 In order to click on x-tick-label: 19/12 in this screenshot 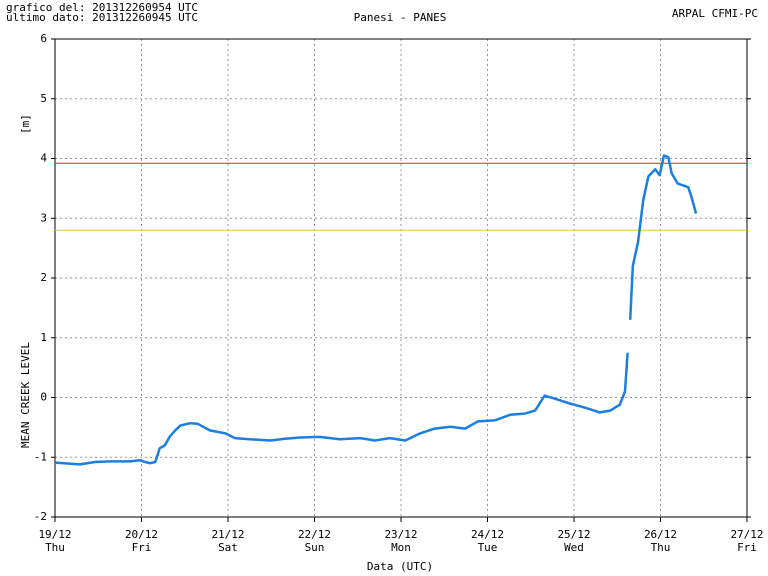, I will do `click(54, 534)`.